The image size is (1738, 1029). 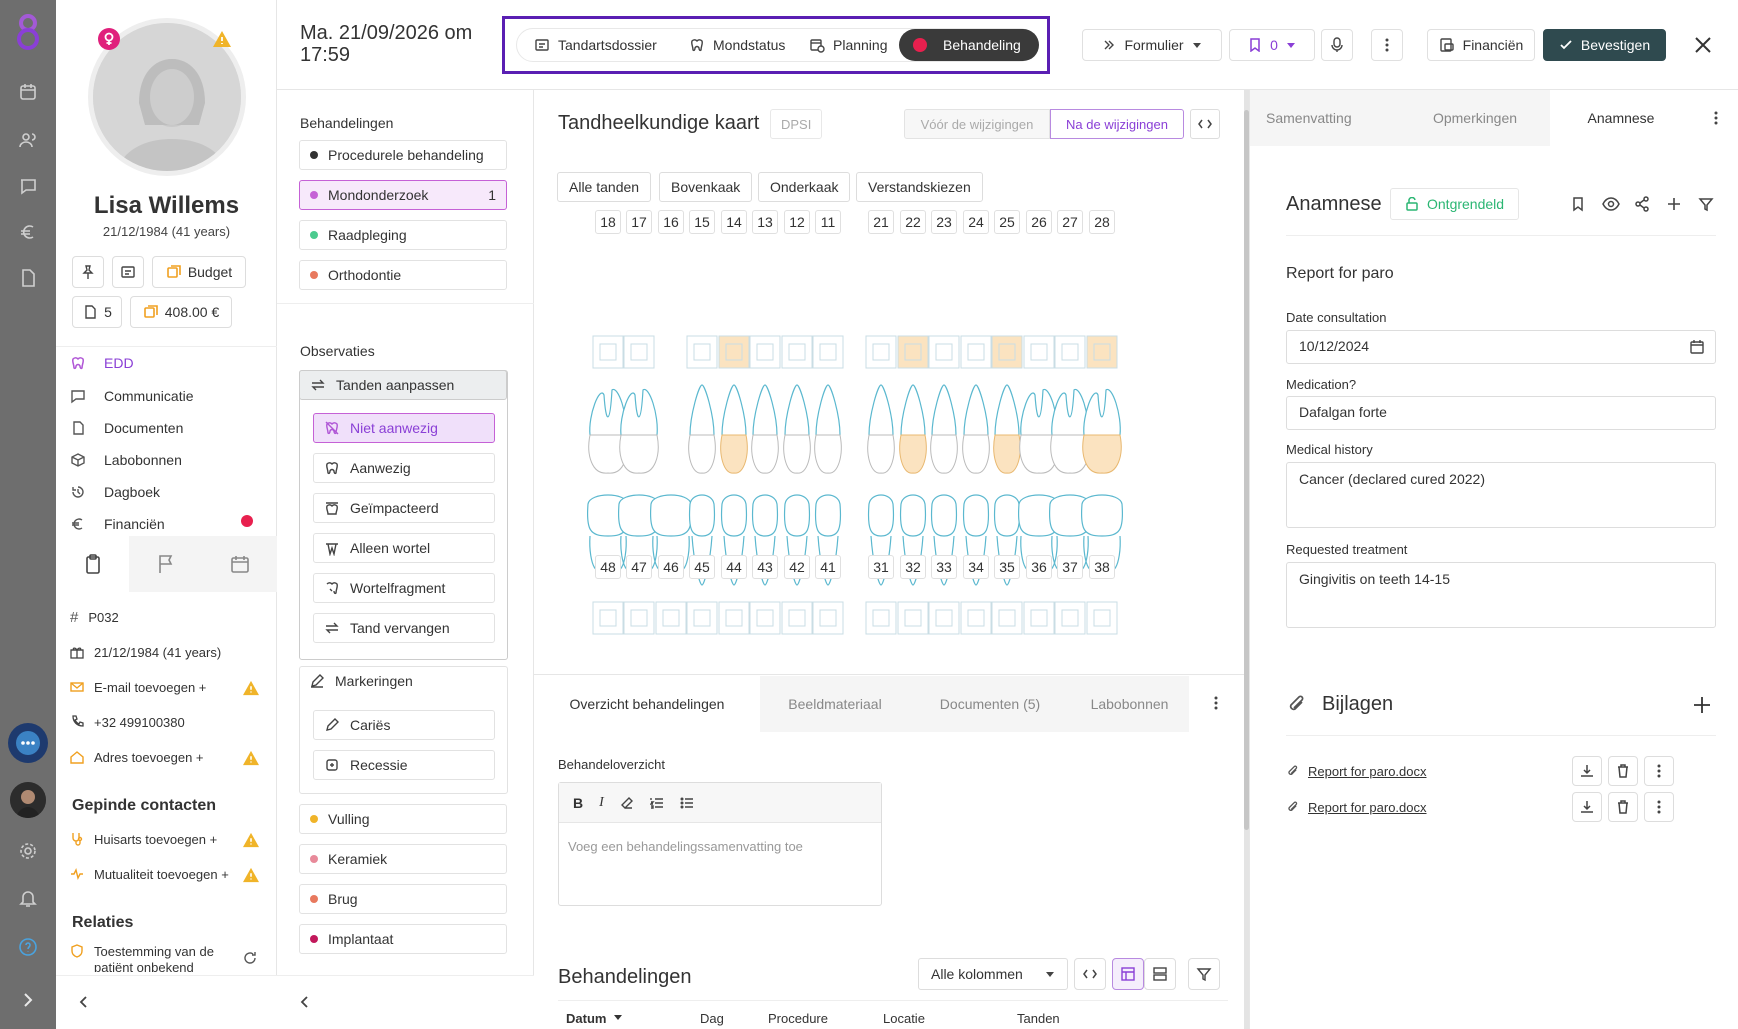 I want to click on tooth-number-26: 26, so click(x=1039, y=222).